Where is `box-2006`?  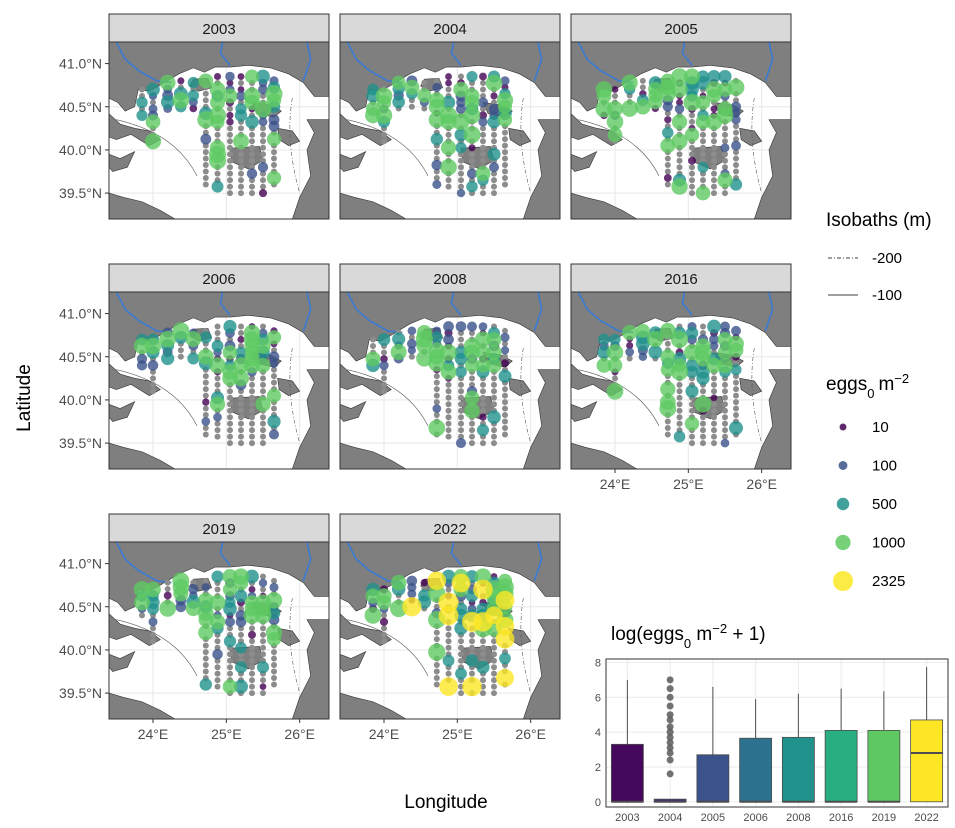 box-2006 is located at coordinates (756, 751).